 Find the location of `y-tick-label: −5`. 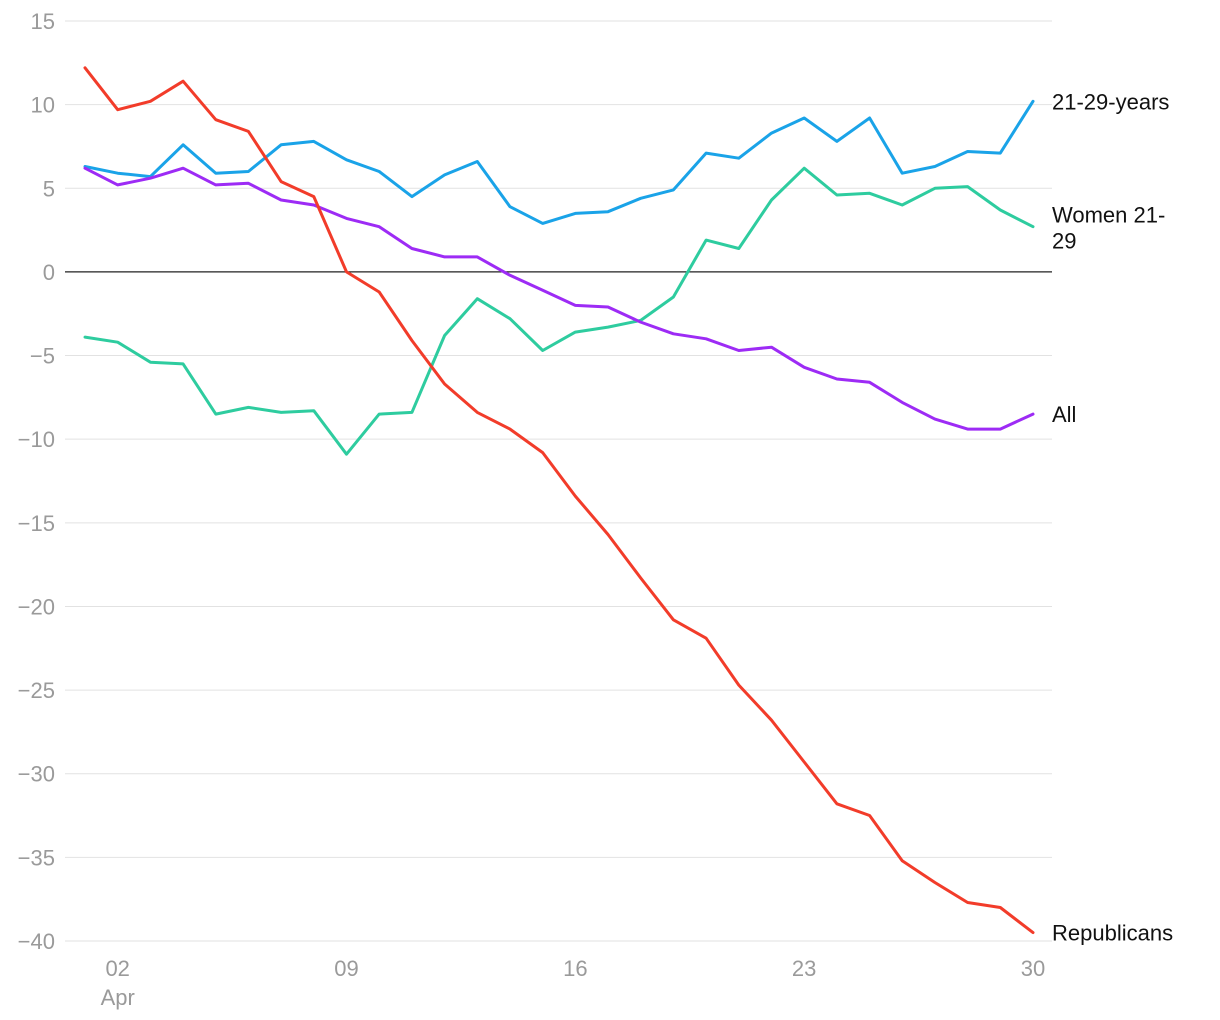

y-tick-label: −5 is located at coordinates (42, 356).